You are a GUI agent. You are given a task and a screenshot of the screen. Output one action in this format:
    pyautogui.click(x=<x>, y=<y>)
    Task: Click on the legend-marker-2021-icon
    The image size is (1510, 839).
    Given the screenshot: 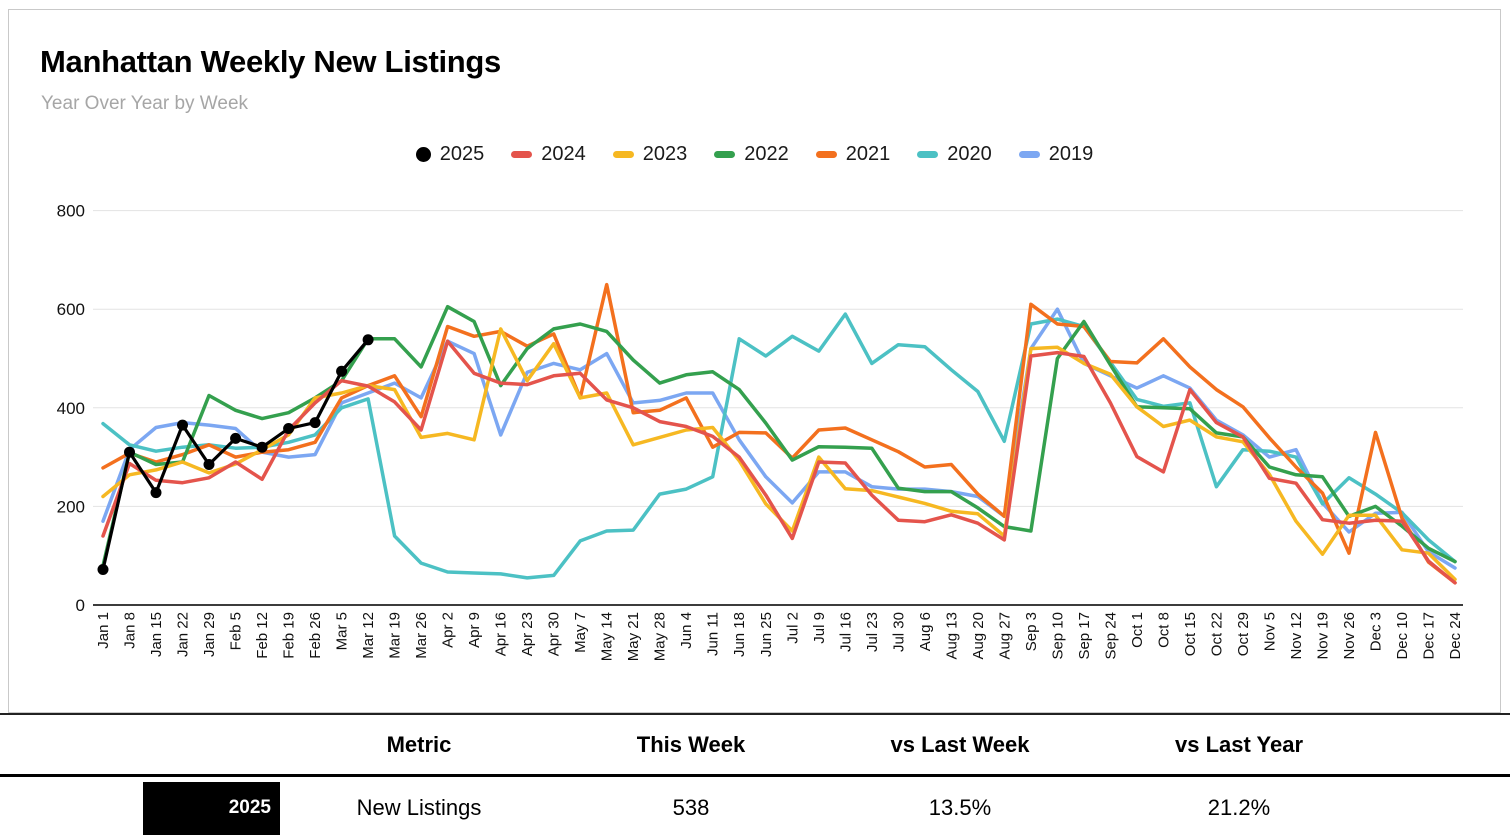 What is the action you would take?
    pyautogui.click(x=826, y=154)
    